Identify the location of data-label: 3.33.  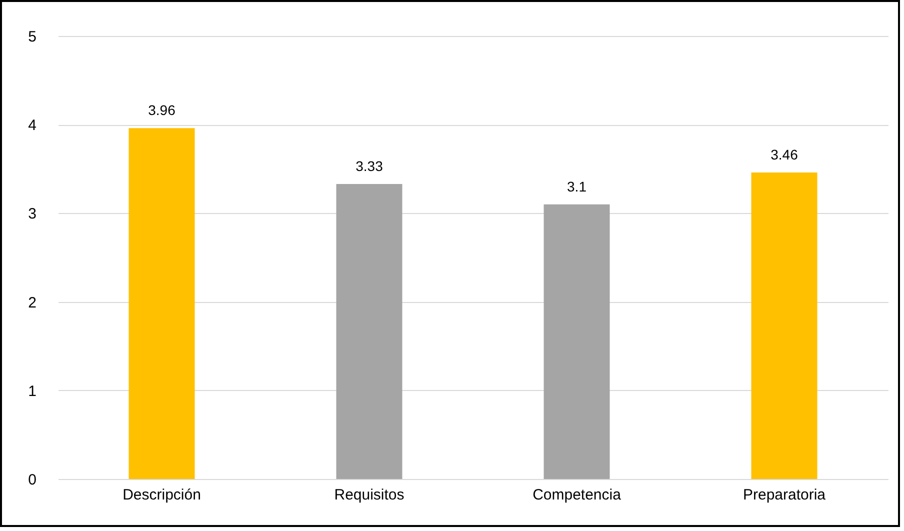
(370, 166).